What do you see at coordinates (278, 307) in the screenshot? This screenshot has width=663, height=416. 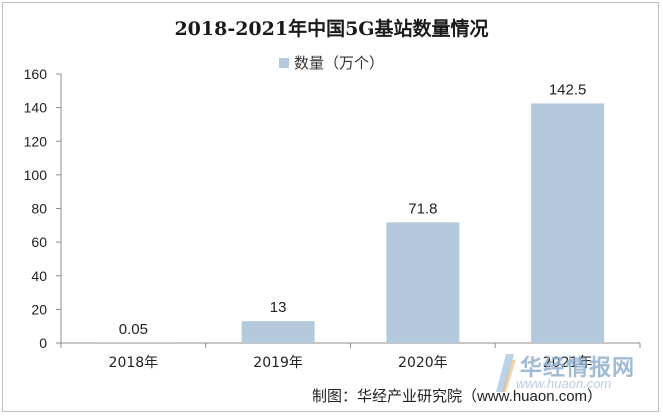 I see `data-label: 13` at bounding box center [278, 307].